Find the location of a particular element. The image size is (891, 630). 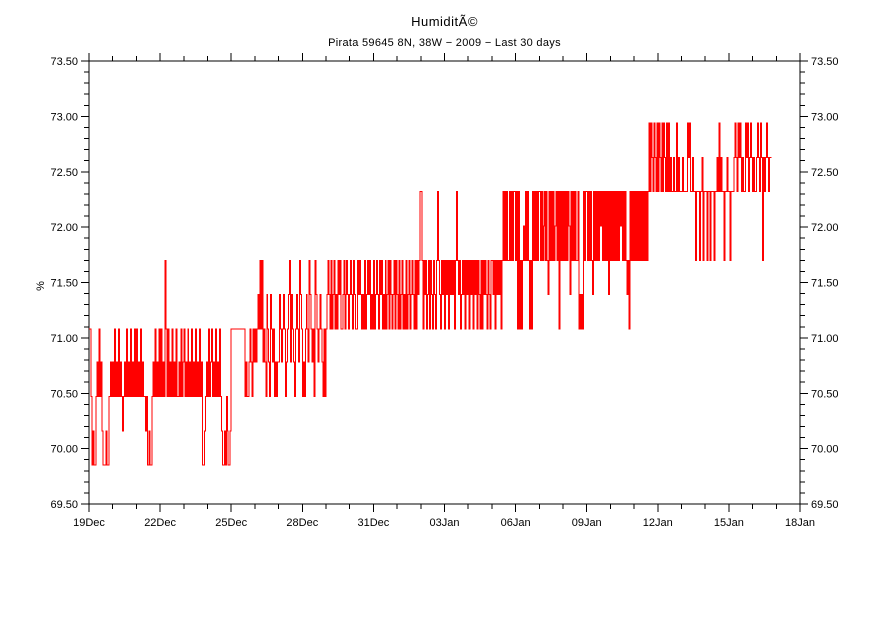

x-axis-label: 09Jan is located at coordinates (587, 523).